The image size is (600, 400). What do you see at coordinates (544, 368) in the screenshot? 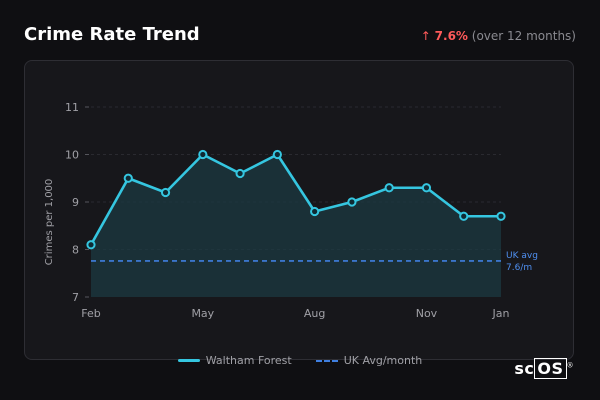
I see `brand-logo: sc OS ®` at bounding box center [544, 368].